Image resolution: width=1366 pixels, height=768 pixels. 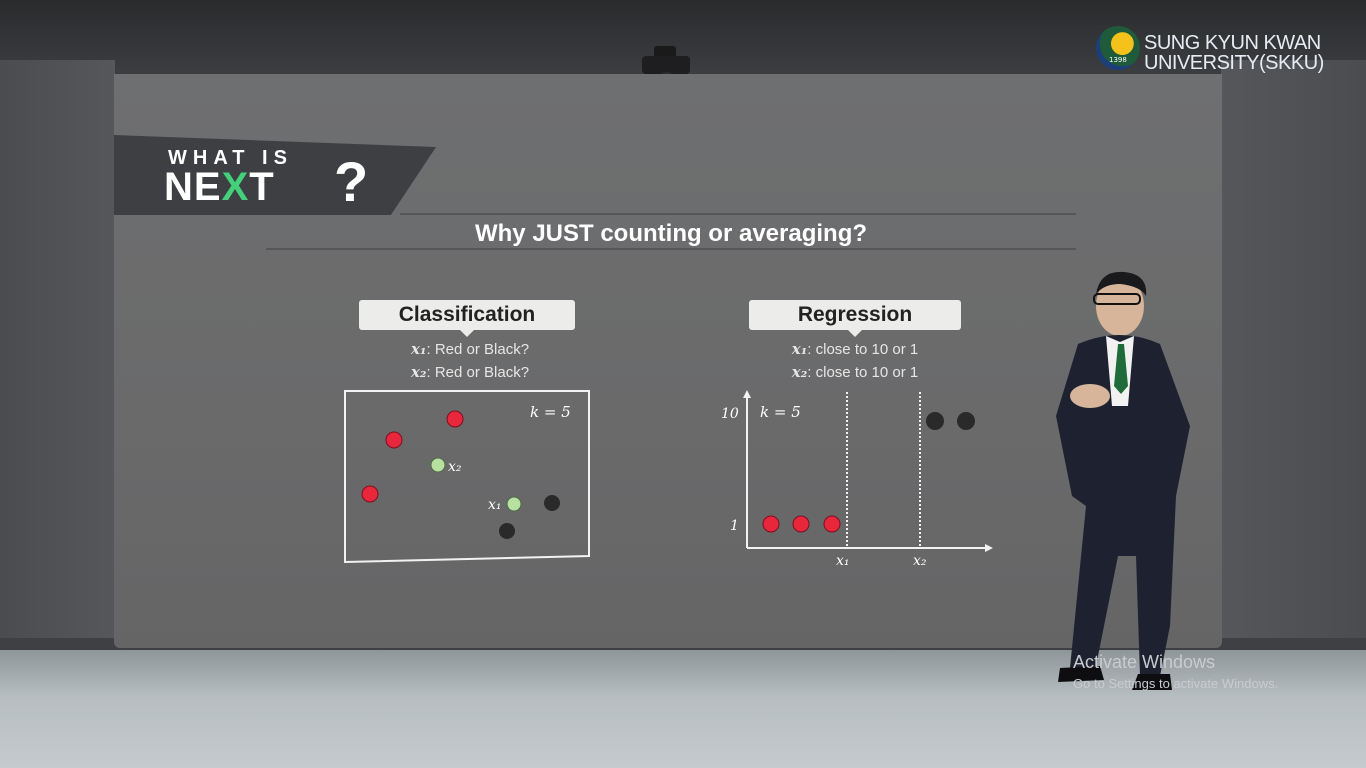 What do you see at coordinates (1234, 63) in the screenshot?
I see `logo-line-2: UNIVERSITY(SKKU)` at bounding box center [1234, 63].